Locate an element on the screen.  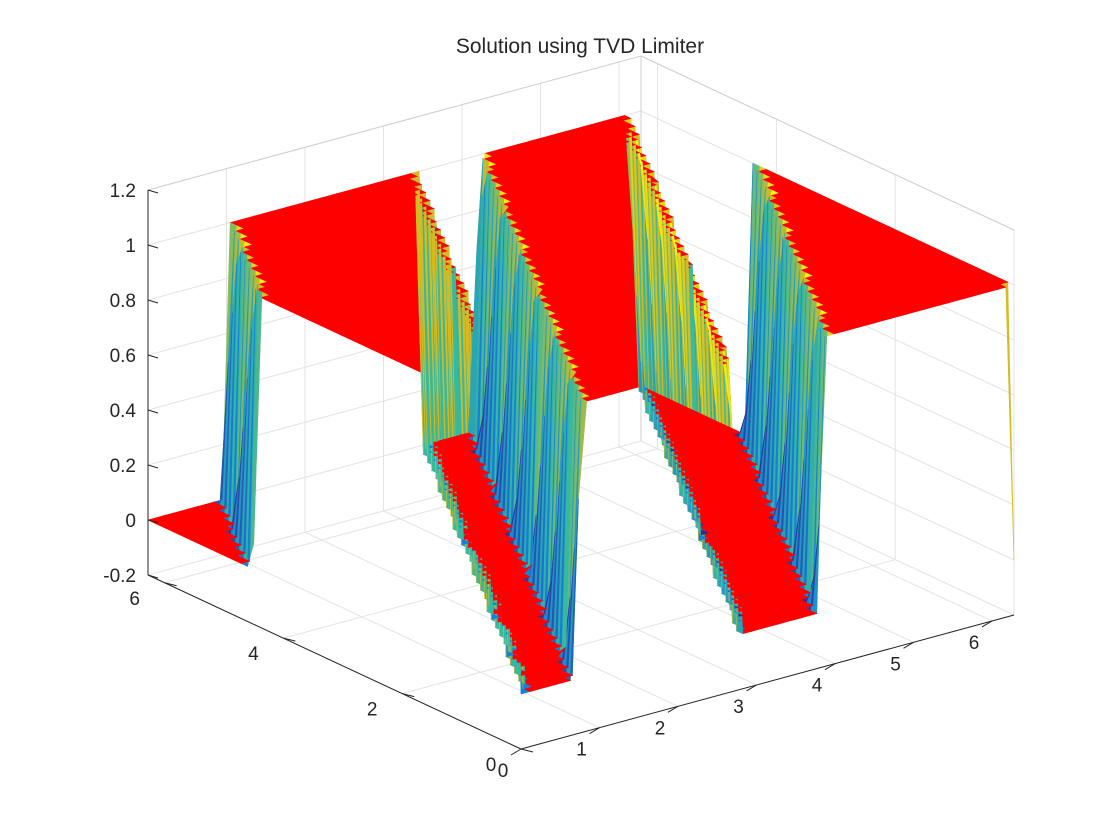
y-tick-label: 6 is located at coordinates (134, 599).